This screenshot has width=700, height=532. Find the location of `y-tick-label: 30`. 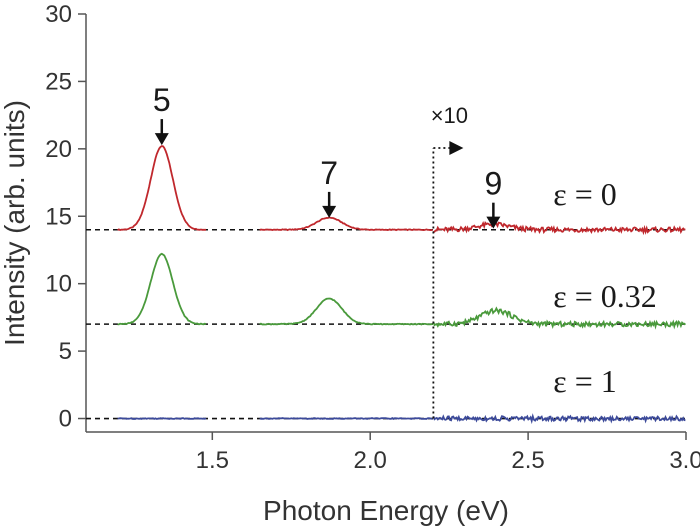

y-tick-label: 30 is located at coordinates (58, 14).